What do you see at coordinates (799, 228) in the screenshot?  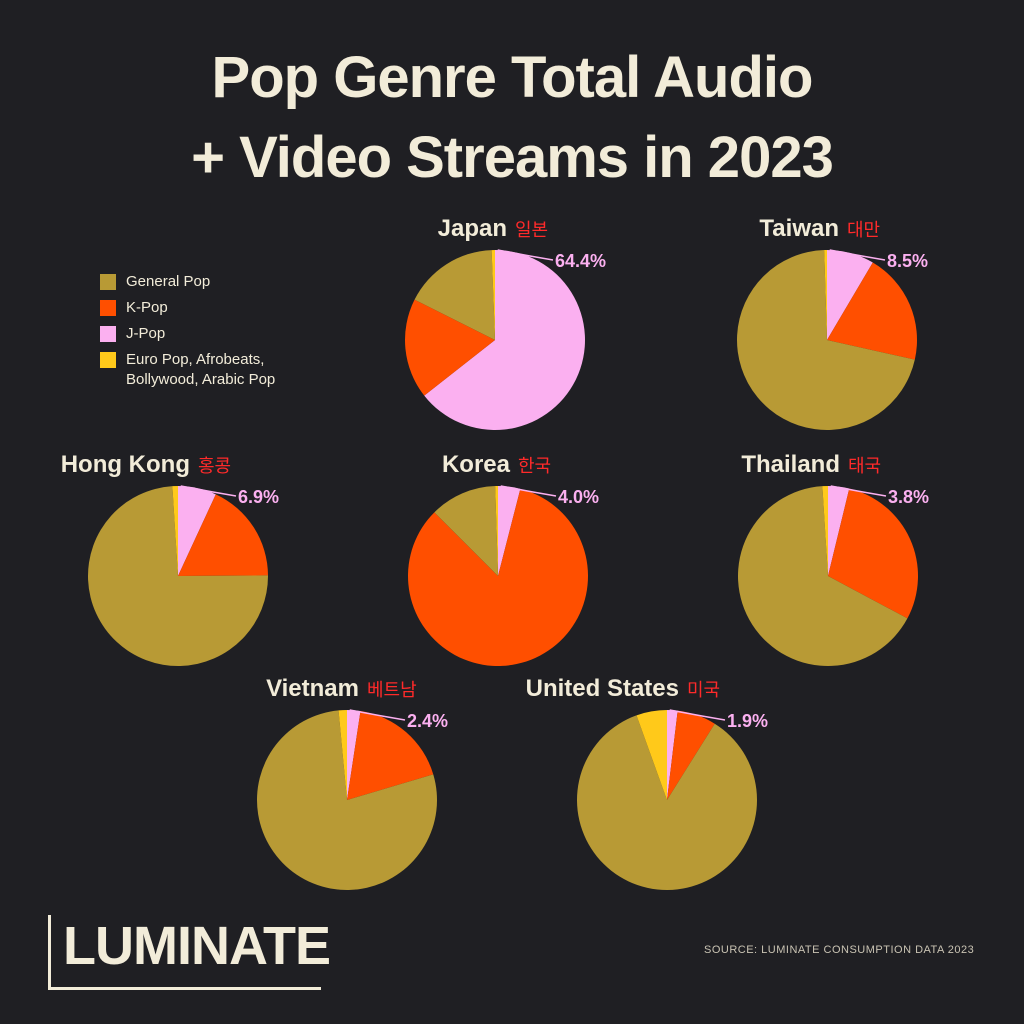 I see `pie-title: Taiwan` at bounding box center [799, 228].